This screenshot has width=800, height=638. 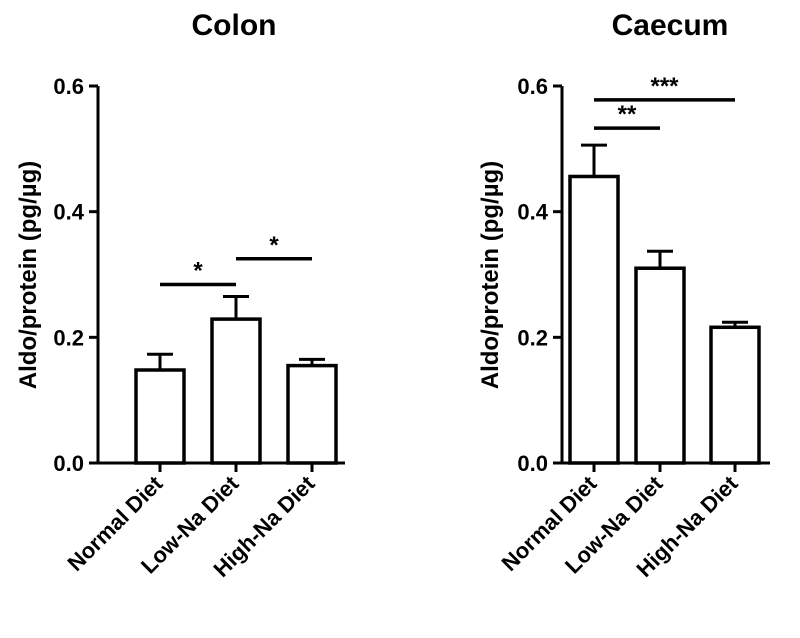 I want to click on significance-label: **, so click(x=627, y=114).